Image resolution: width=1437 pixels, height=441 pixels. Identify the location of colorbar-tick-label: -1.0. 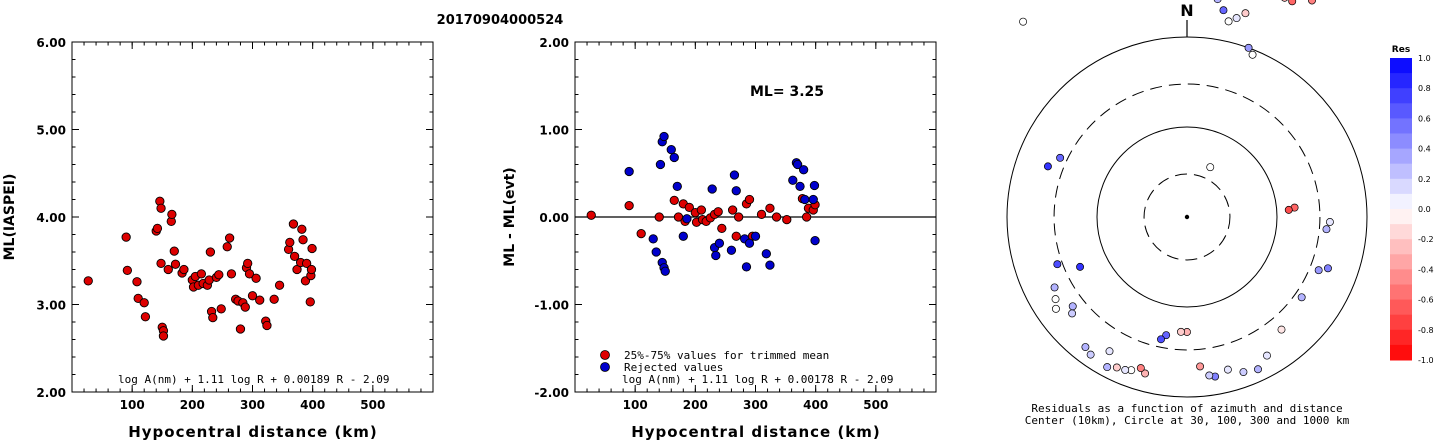
(1426, 360).